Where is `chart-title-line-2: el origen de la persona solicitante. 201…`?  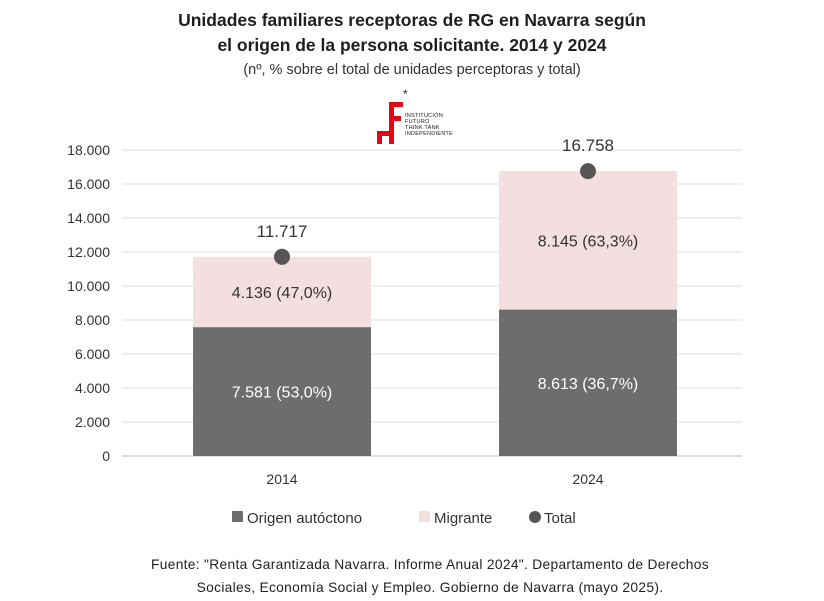
chart-title-line-2: el origen de la persona solicitante. 201… is located at coordinates (412, 45).